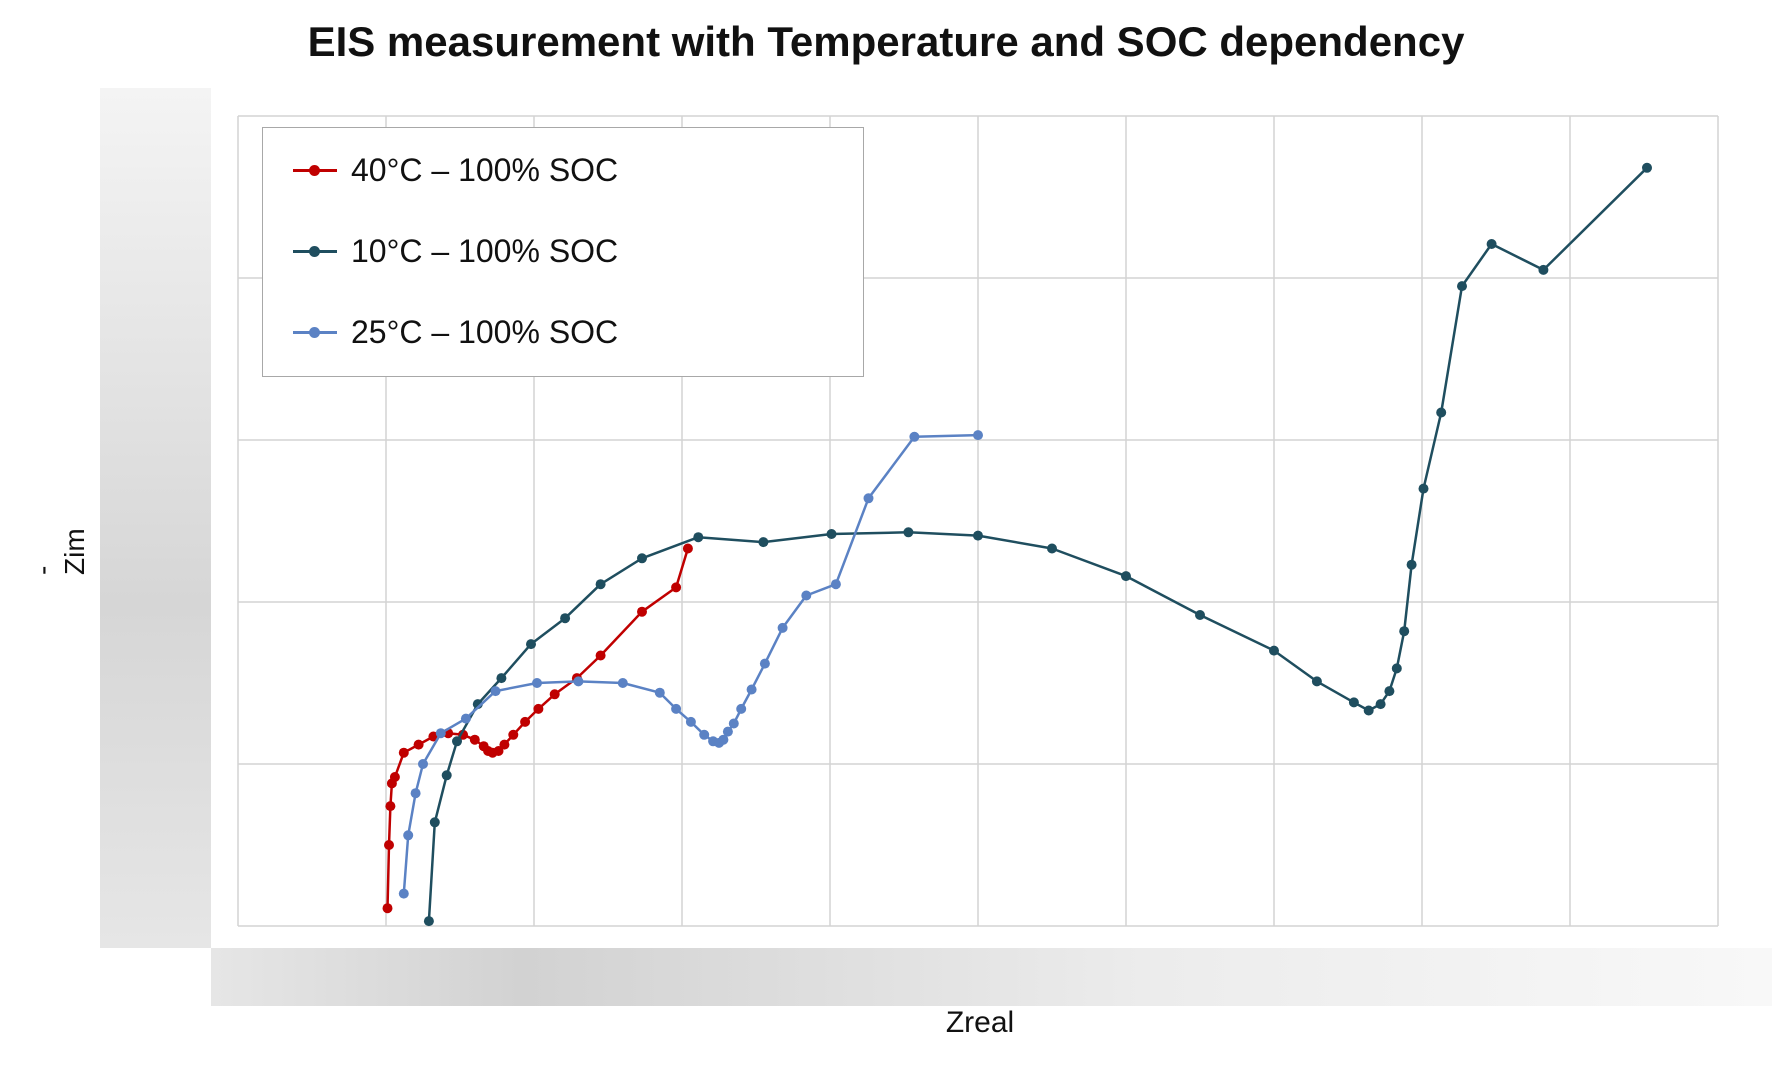  I want to click on legend-marker-25c, so click(314, 332).